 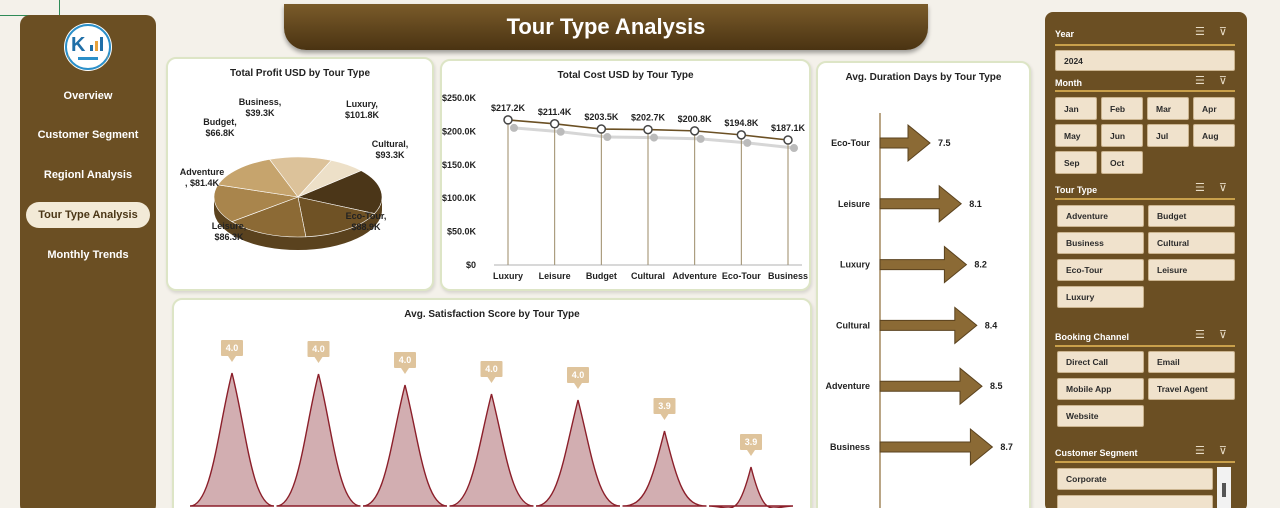 What do you see at coordinates (694, 276) in the screenshot?
I see `x-tick-label: Adventure` at bounding box center [694, 276].